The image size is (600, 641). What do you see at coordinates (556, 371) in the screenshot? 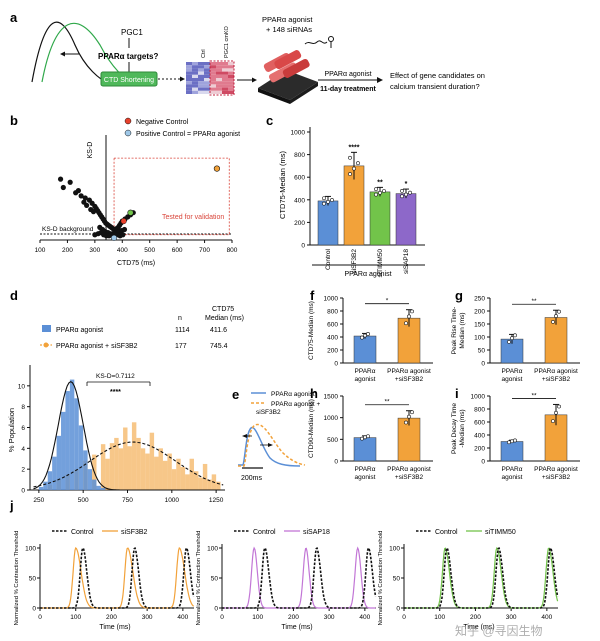
I see `g-cat2-line1: PPARα agonist` at bounding box center [556, 371].